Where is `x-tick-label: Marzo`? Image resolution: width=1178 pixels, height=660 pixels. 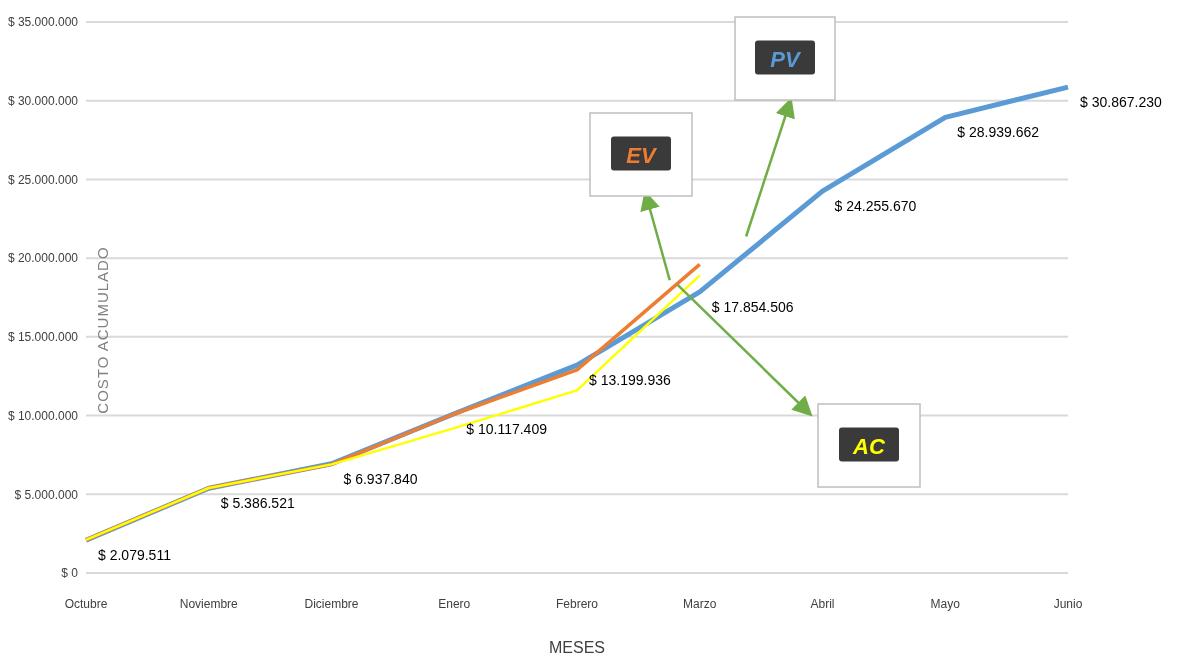
x-tick-label: Marzo is located at coordinates (700, 603).